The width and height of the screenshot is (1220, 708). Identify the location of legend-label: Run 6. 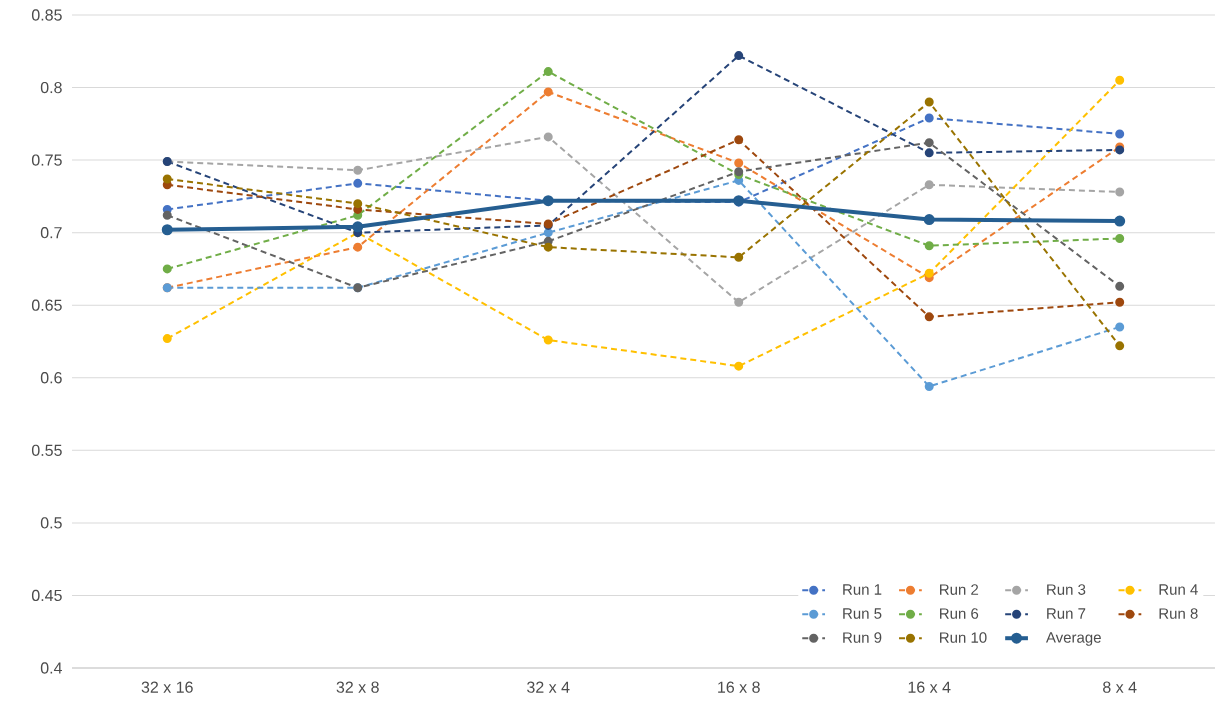
(959, 613).